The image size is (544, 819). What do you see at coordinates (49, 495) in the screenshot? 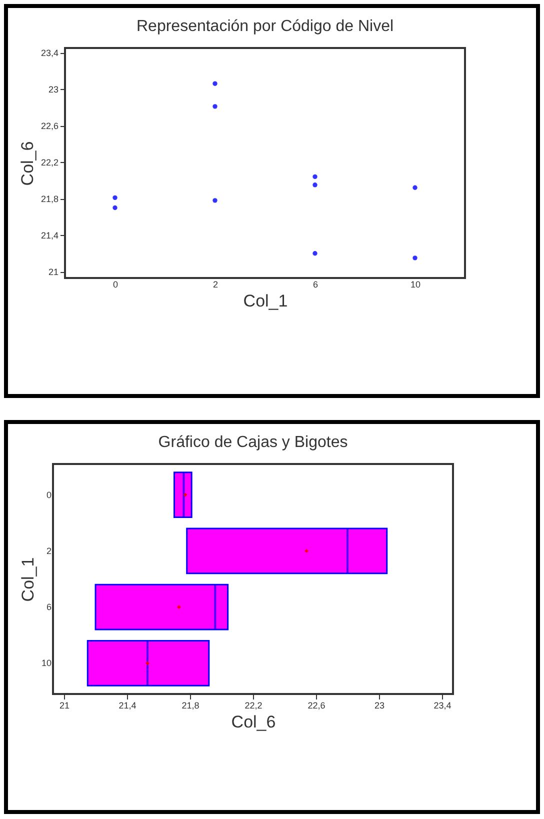
I see `y-tick-label: 0` at bounding box center [49, 495].